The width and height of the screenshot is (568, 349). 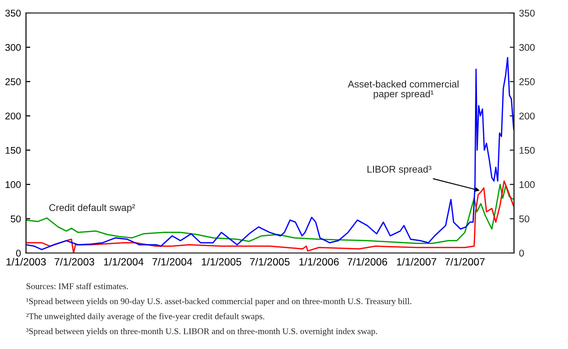 I want to click on x-tick-label: 1/1/2007, so click(x=416, y=262).